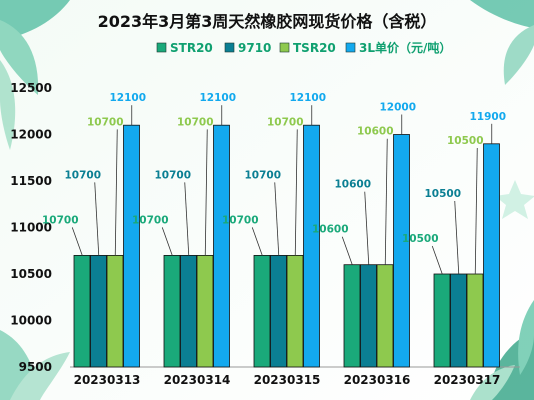  Describe the element at coordinates (307, 98) in the screenshot. I see `data-label-3-2: 12100` at that location.